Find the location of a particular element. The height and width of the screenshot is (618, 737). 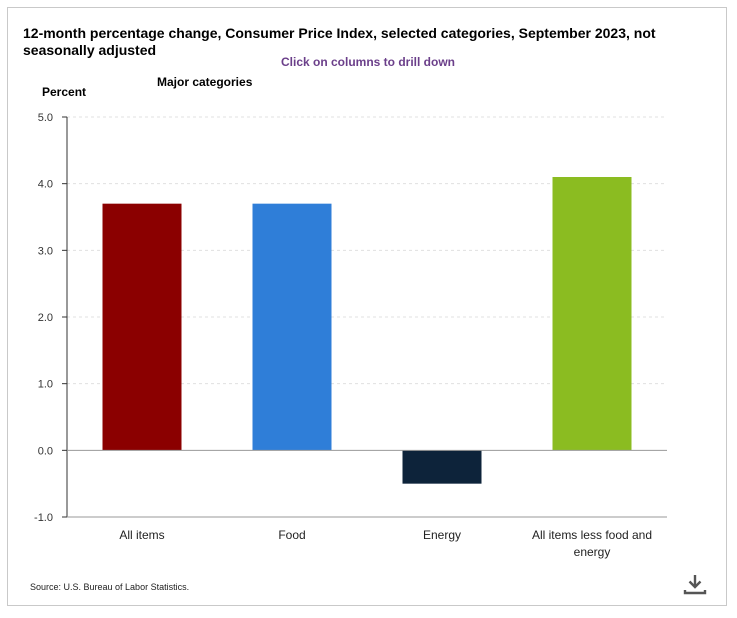

y-tick-label: 5.0 is located at coordinates (45, 118).